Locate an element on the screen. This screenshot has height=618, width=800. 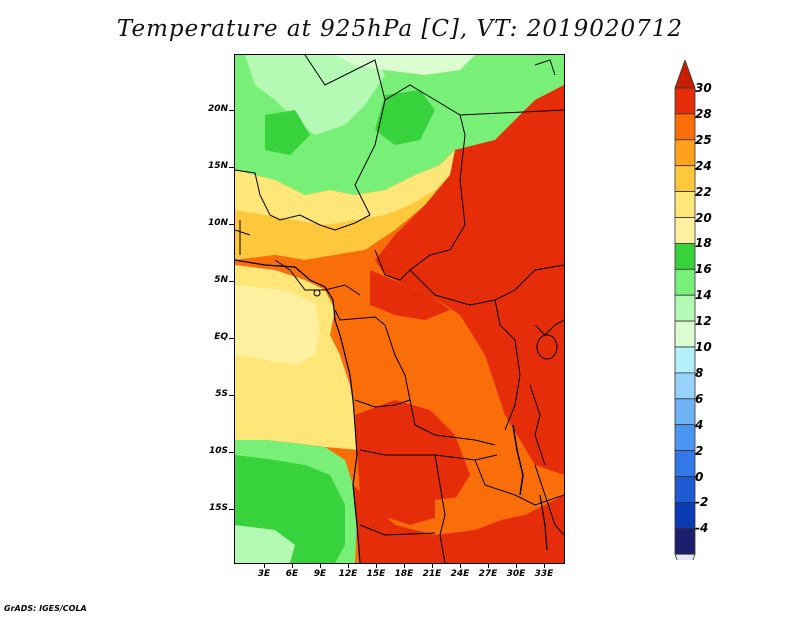
colorbar-label: -4 is located at coordinates (702, 528).